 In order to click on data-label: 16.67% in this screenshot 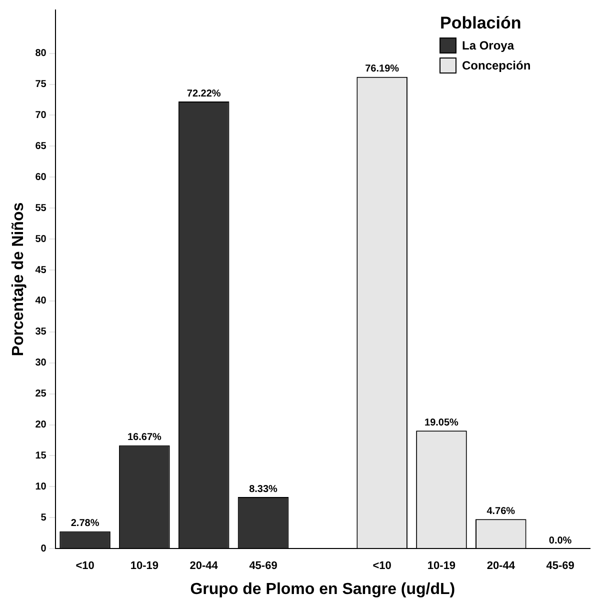, I will do `click(144, 438)`.